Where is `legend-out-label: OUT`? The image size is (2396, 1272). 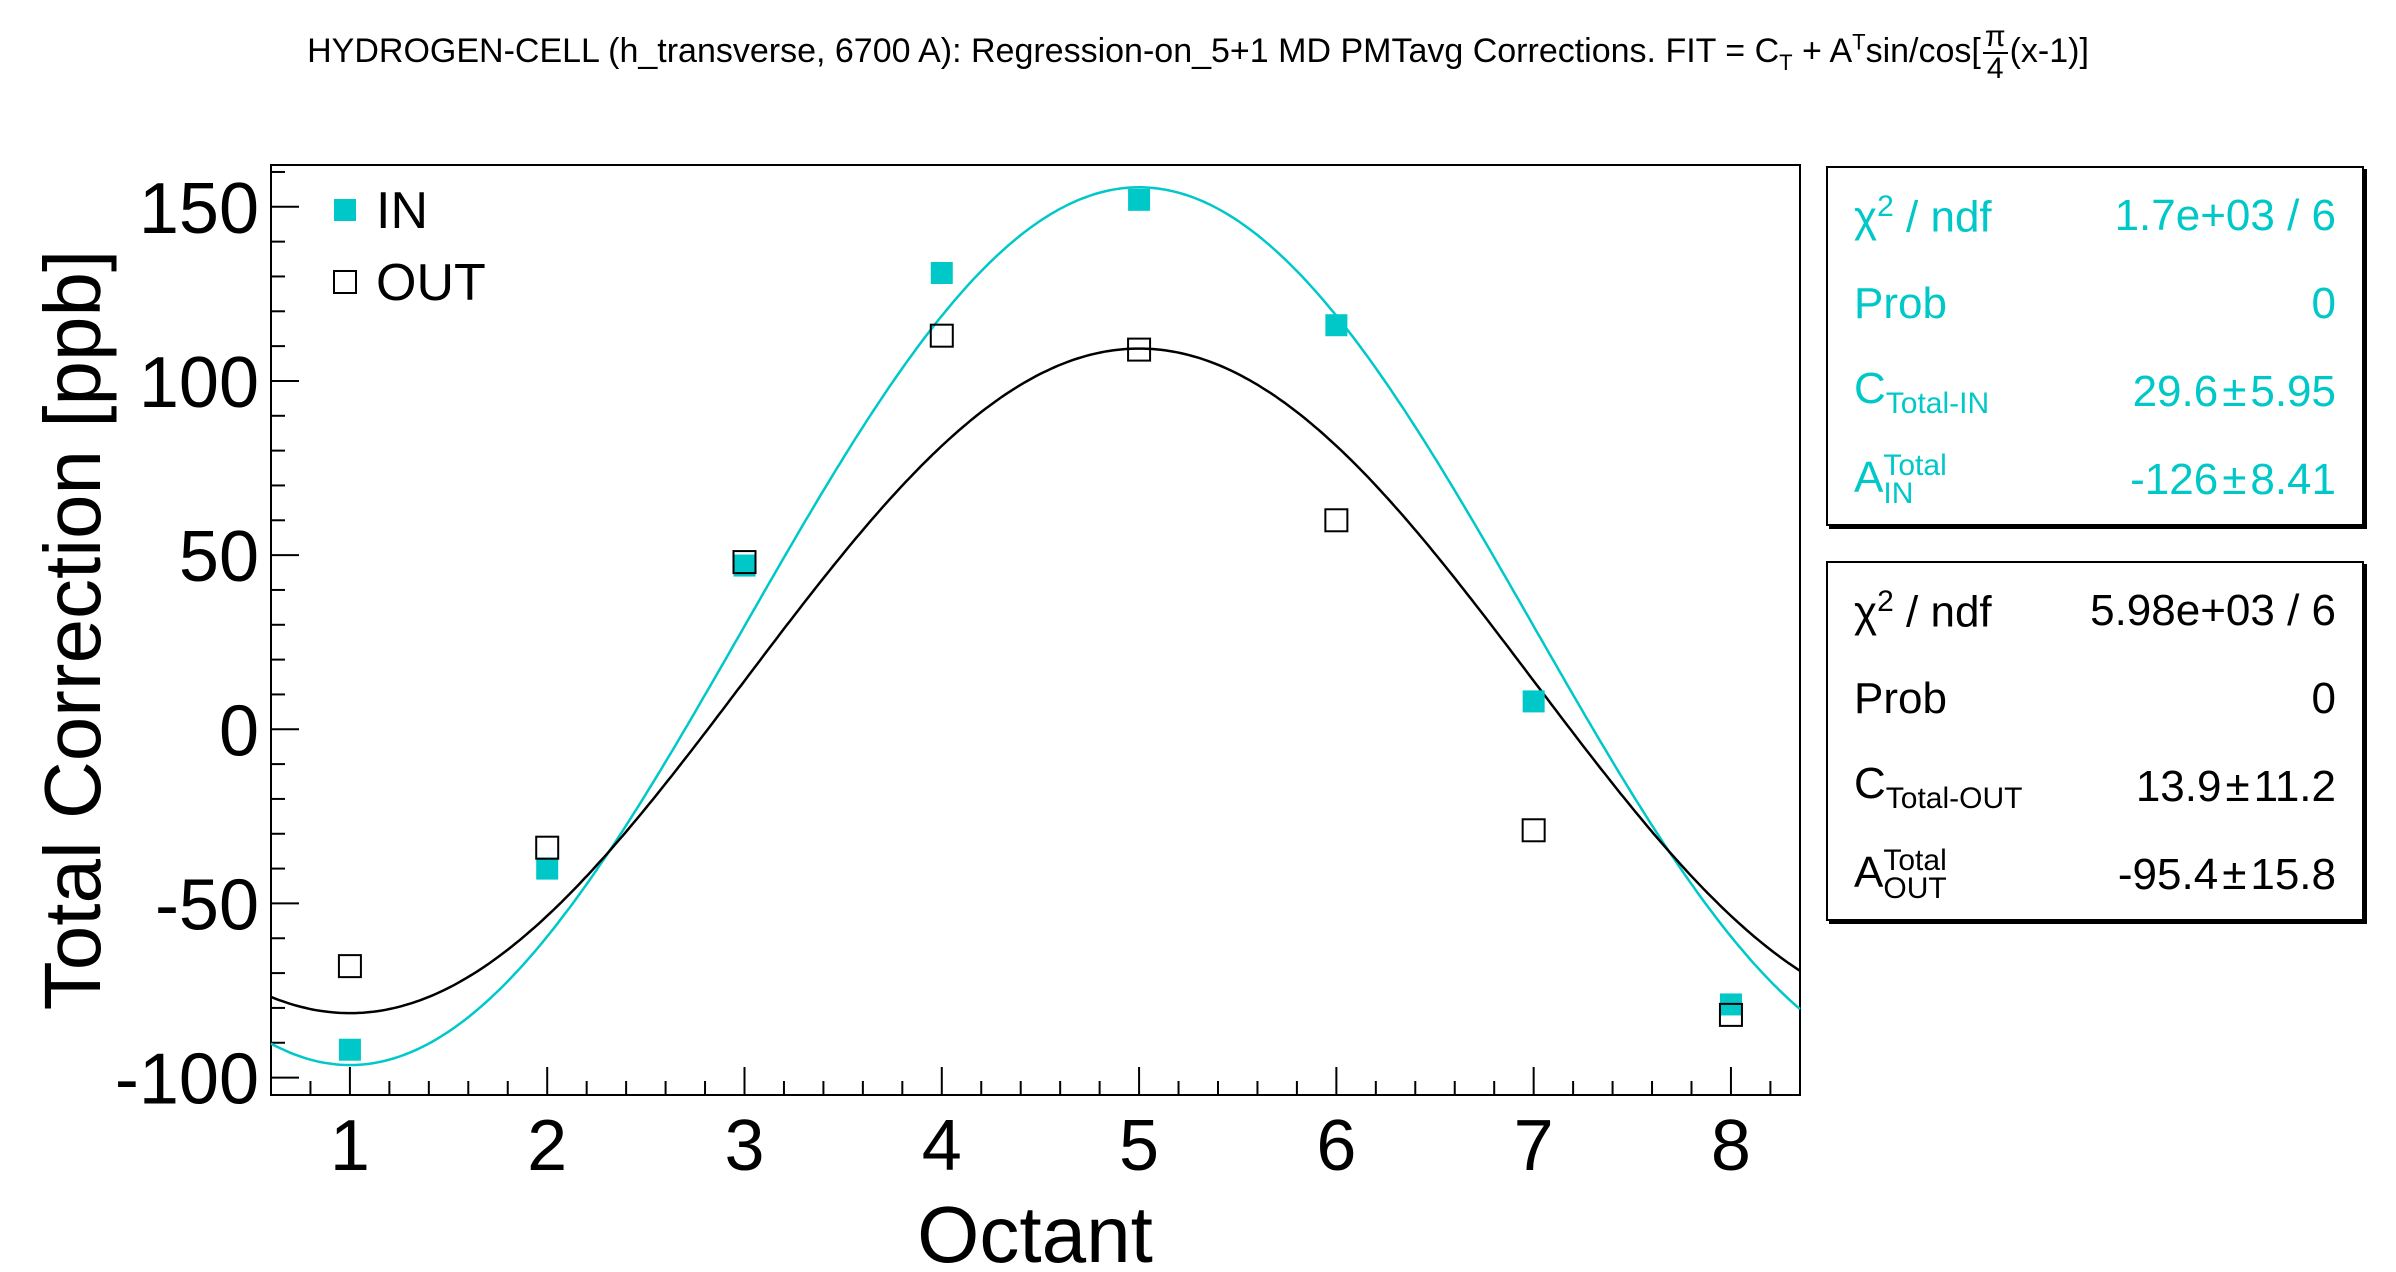
legend-out-label: OUT is located at coordinates (431, 283).